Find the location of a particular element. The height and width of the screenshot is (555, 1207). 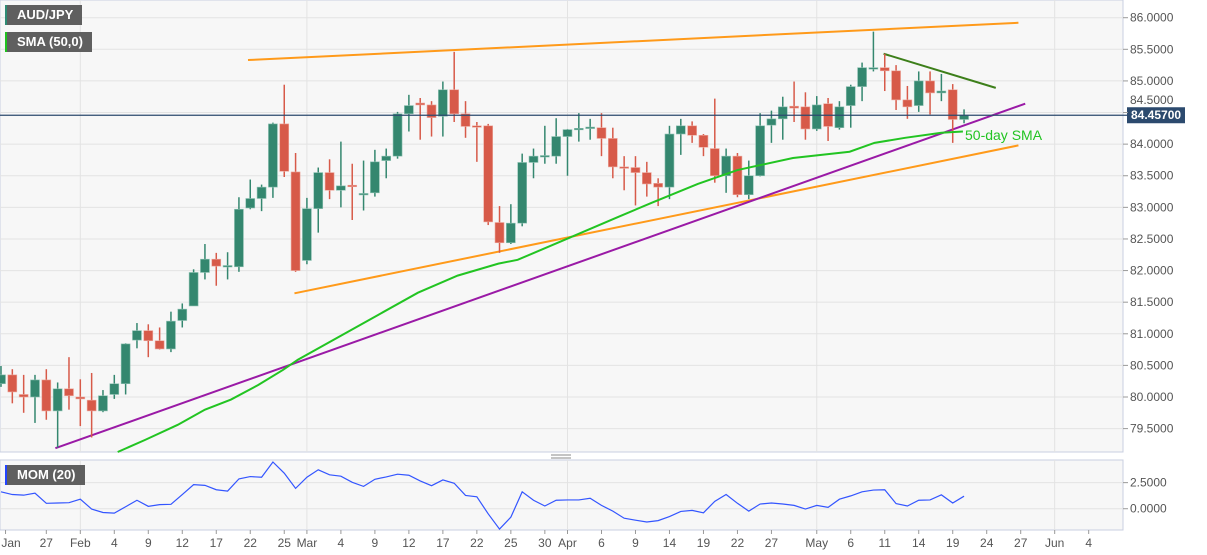

date-tick-label: 12 is located at coordinates (409, 543).